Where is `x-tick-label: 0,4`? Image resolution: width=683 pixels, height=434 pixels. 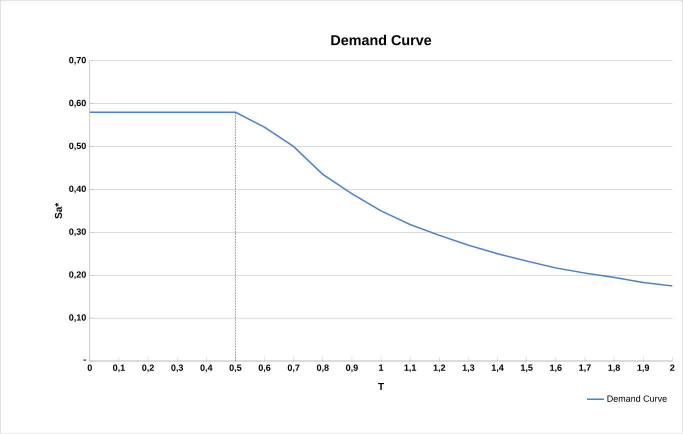 x-tick-label: 0,4 is located at coordinates (206, 368).